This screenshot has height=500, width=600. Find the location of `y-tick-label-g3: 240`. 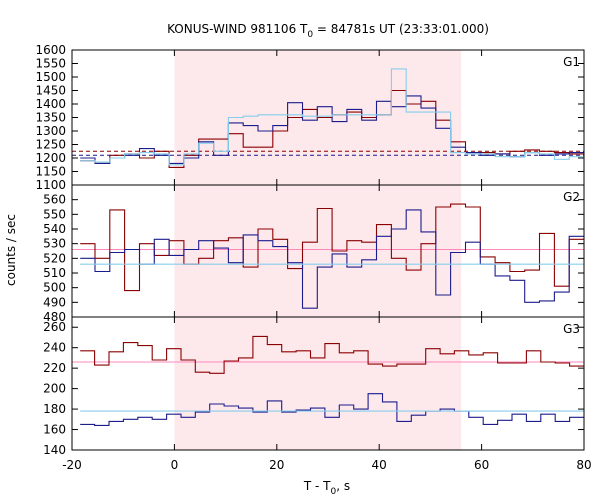

y-tick-label-g3: 240 is located at coordinates (54, 348).